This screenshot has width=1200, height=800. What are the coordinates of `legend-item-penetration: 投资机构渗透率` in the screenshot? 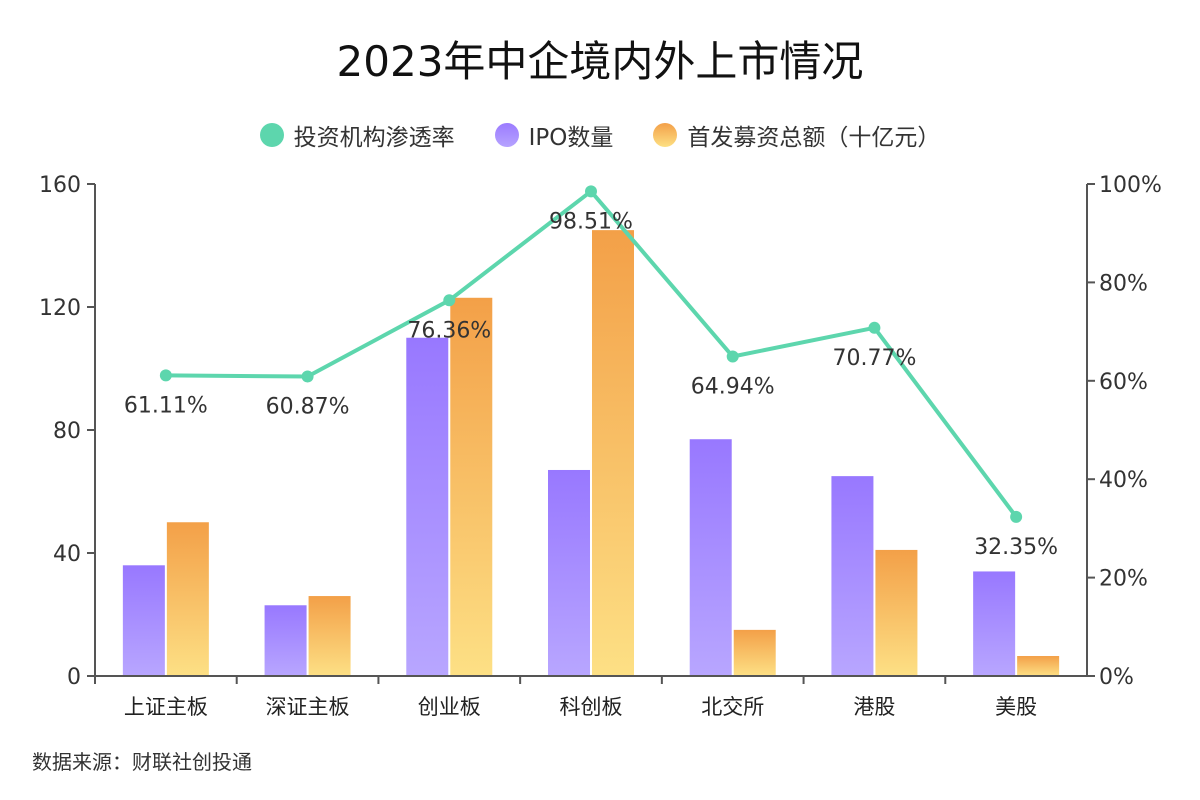 It's located at (357, 135).